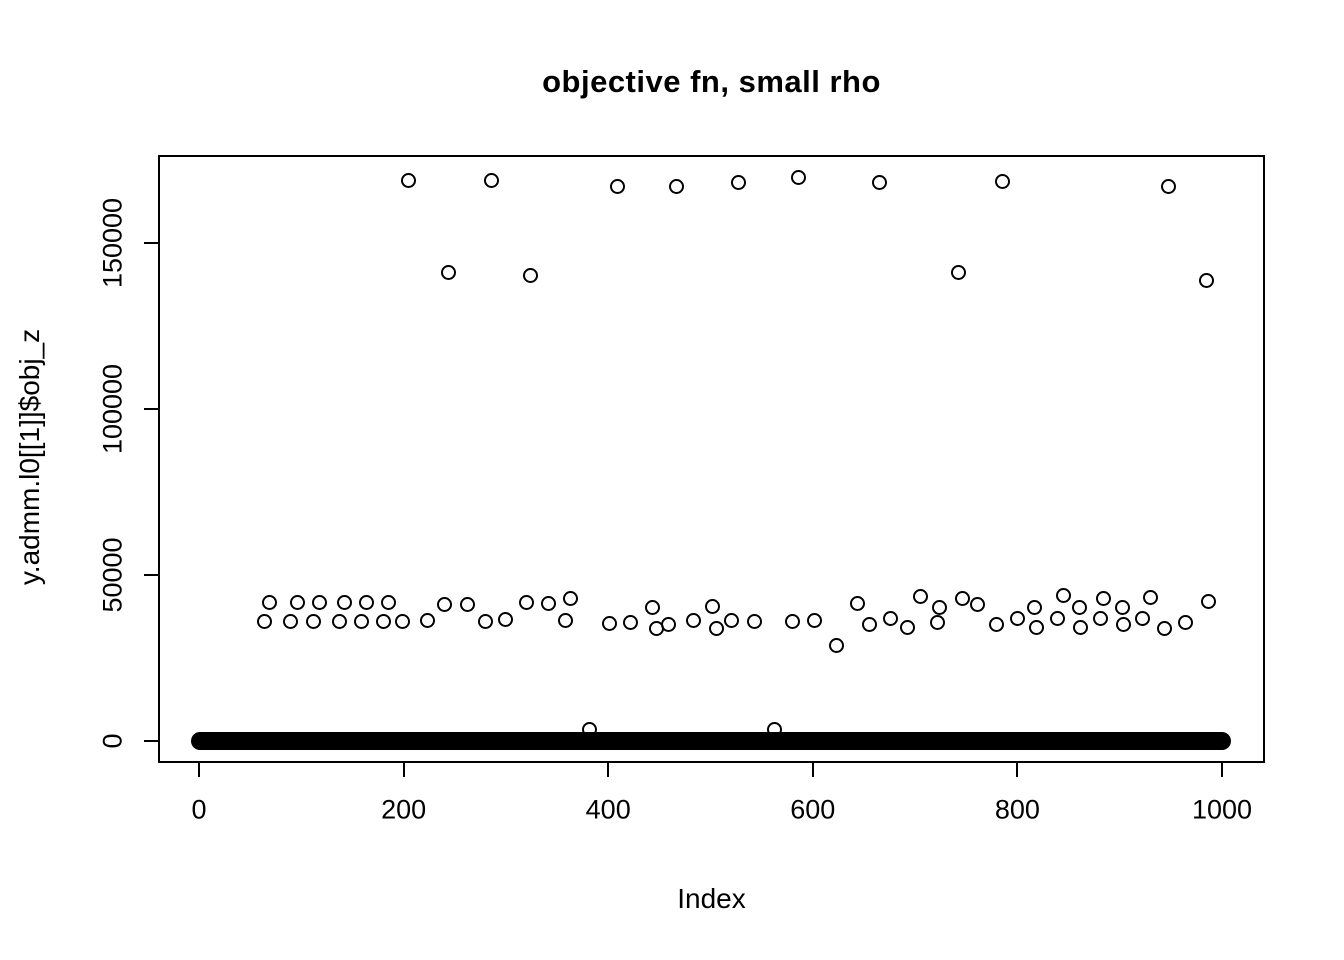 The image size is (1344, 960). I want to click on y-tick-label: 100000, so click(112, 409).